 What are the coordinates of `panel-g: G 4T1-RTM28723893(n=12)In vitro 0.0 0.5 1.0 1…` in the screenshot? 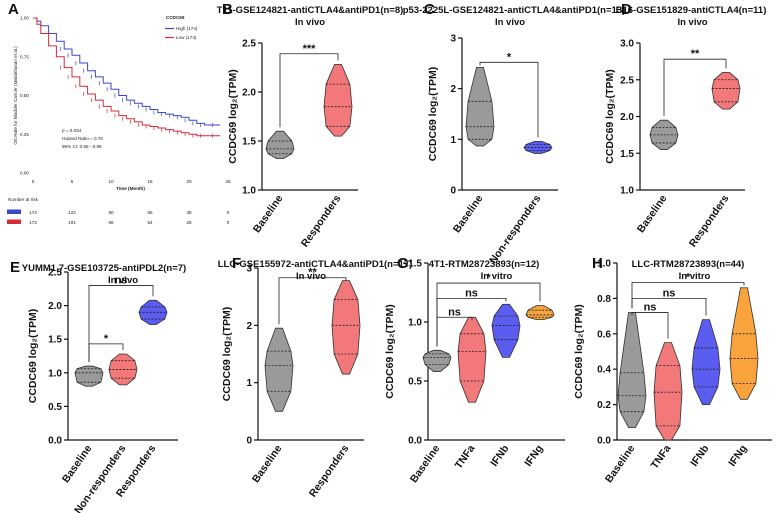 It's located at (474, 370).